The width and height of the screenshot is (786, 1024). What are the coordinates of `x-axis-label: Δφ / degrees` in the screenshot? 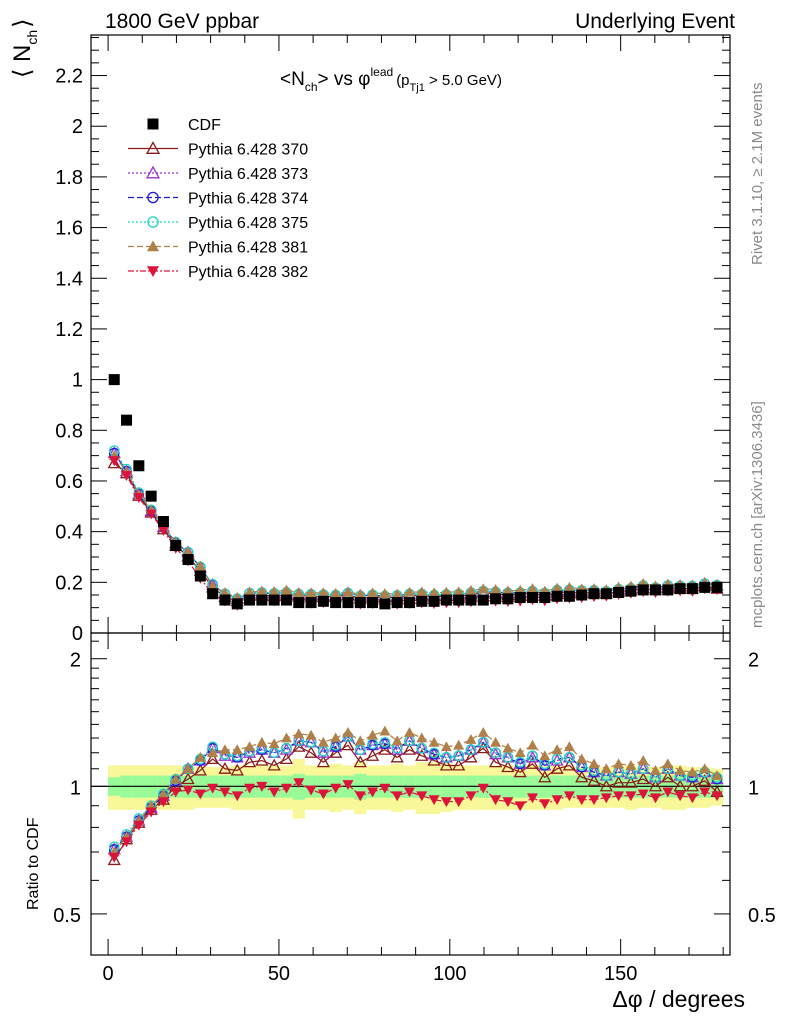 It's located at (678, 999).